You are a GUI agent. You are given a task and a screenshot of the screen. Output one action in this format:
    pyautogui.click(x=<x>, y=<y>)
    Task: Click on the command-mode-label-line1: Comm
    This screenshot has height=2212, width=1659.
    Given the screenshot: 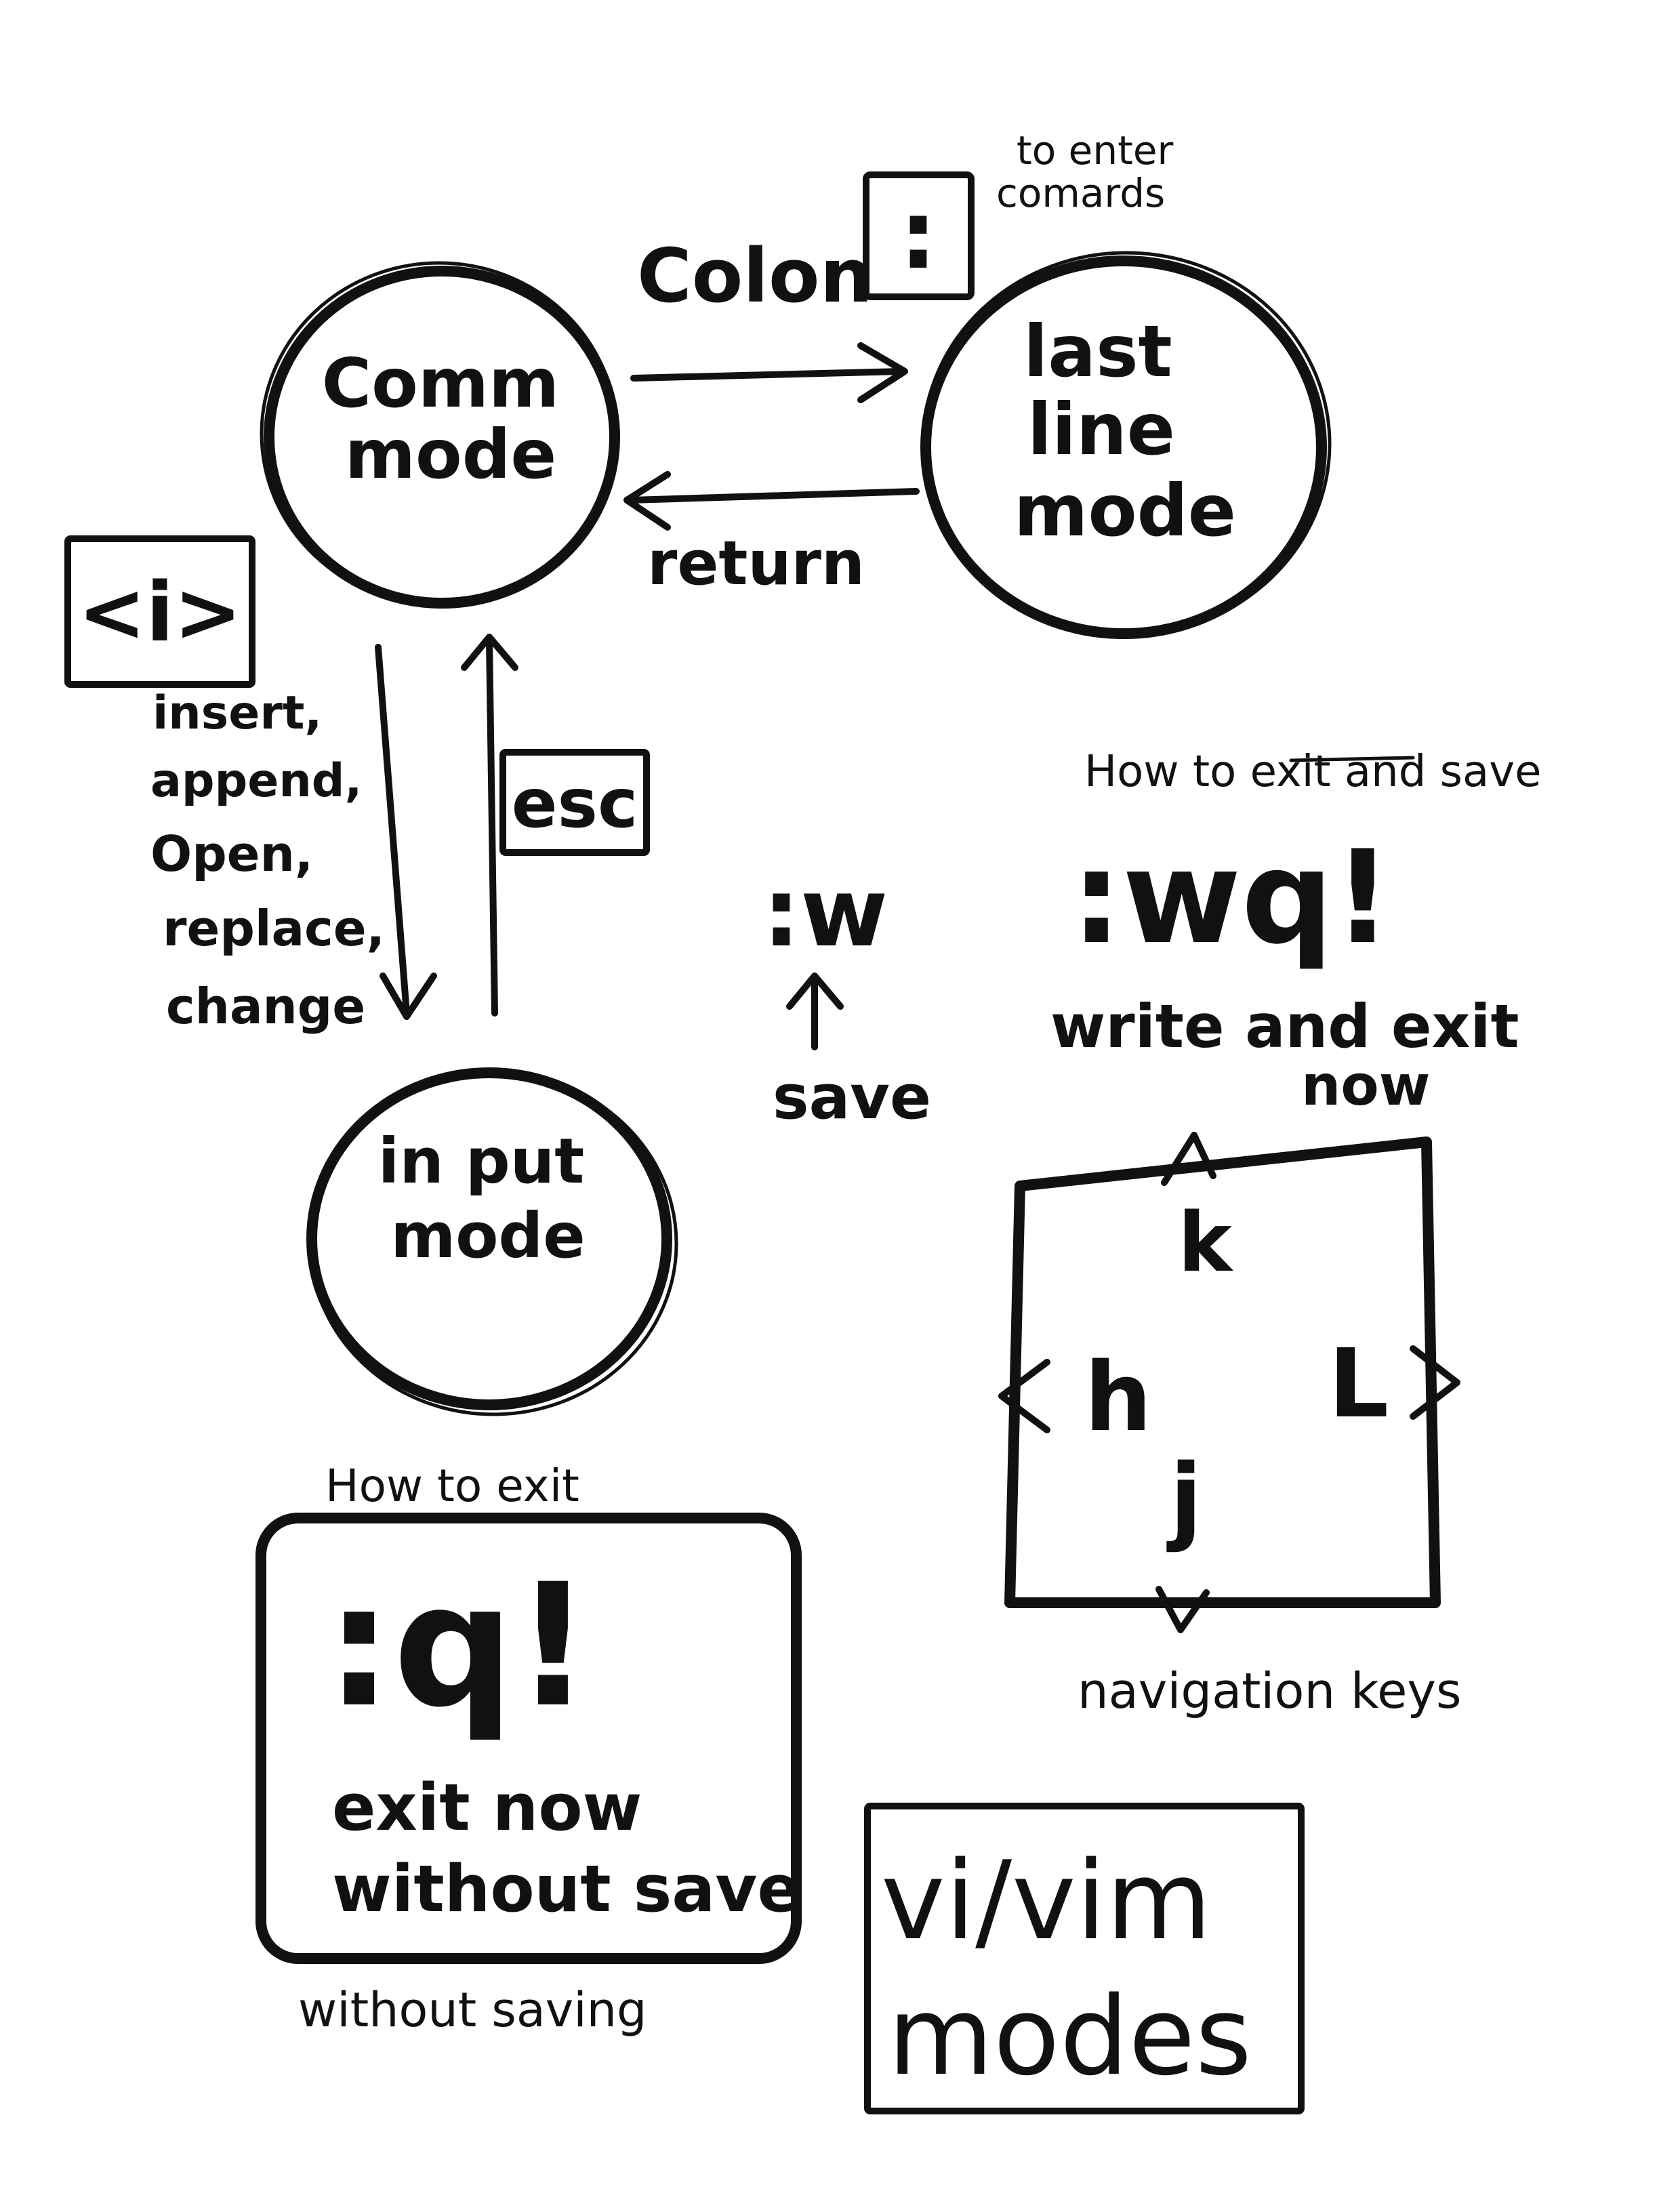 What is the action you would take?
    pyautogui.click(x=441, y=383)
    